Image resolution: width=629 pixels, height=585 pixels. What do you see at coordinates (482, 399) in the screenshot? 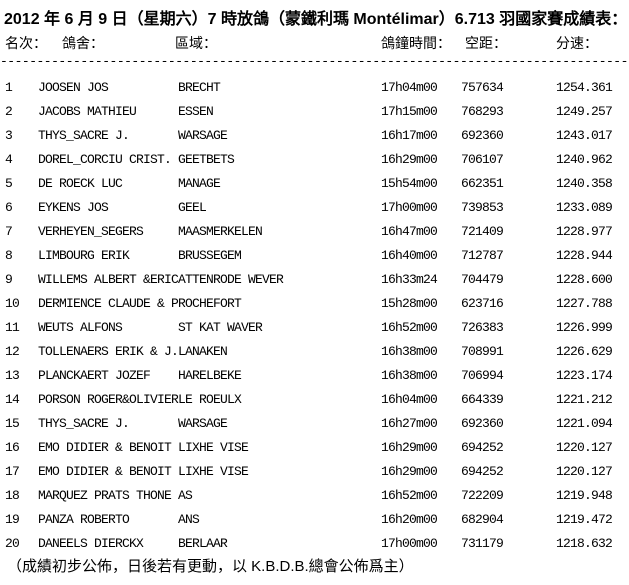
I see `cell-distance: 664339` at bounding box center [482, 399].